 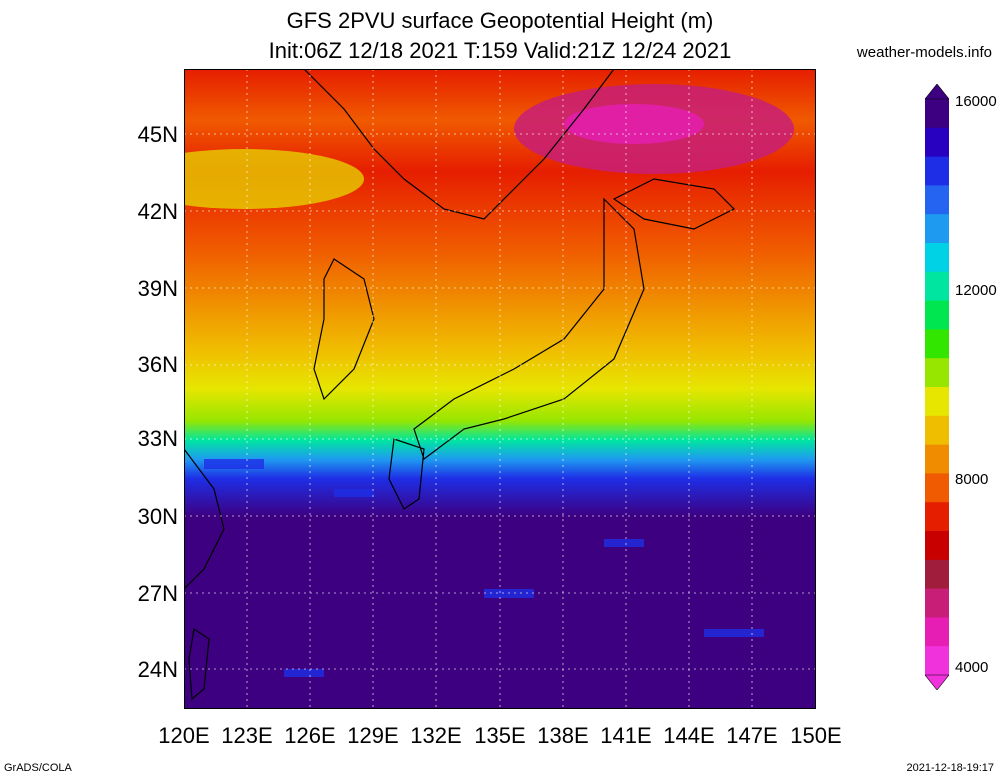 What do you see at coordinates (924, 52) in the screenshot?
I see `site-label: weather-models.info` at bounding box center [924, 52].